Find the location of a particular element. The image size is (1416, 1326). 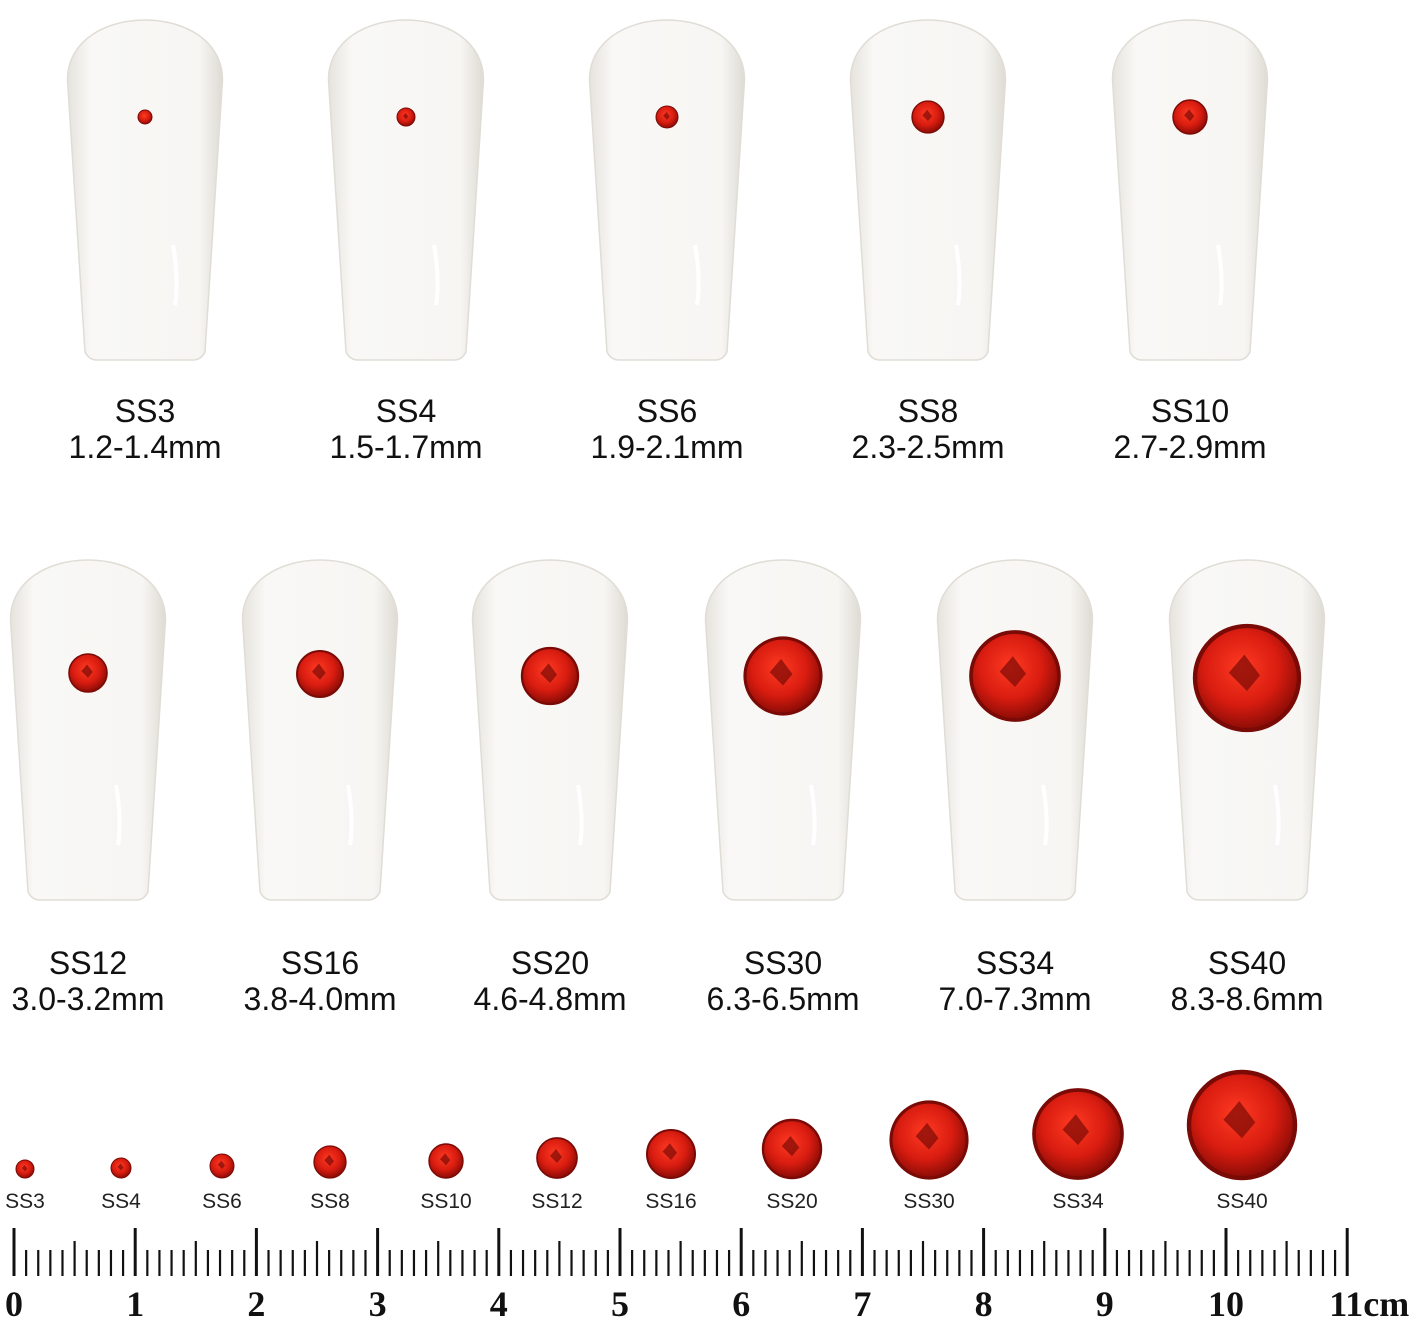

nail-ss12-label: SS12 3.0-3.2mm is located at coordinates (88, 981).